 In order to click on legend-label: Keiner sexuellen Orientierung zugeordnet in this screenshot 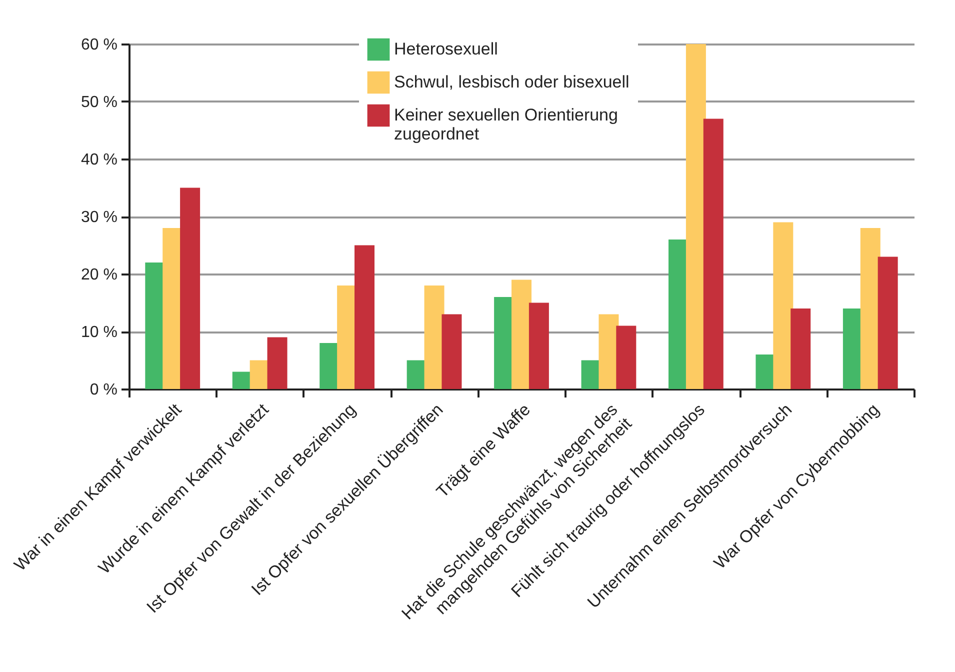, I will do `click(506, 125)`.